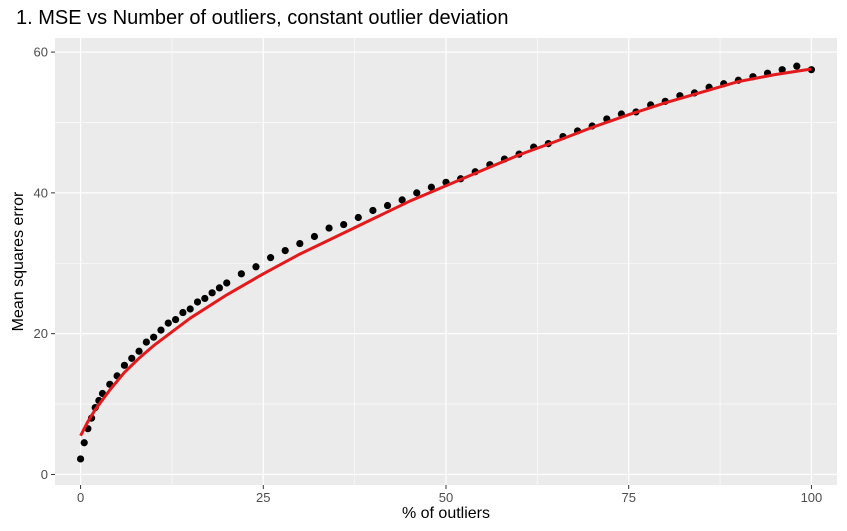 This screenshot has height=531, width=847. What do you see at coordinates (812, 497) in the screenshot?
I see `x-tick-label: 100` at bounding box center [812, 497].